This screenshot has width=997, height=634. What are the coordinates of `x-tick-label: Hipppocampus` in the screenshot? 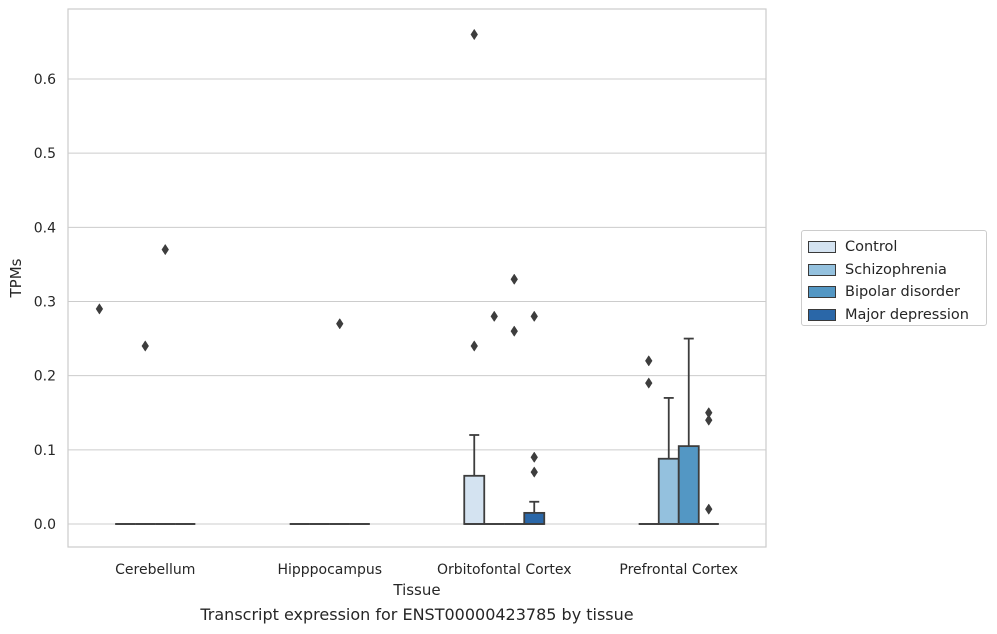 It's located at (329, 570).